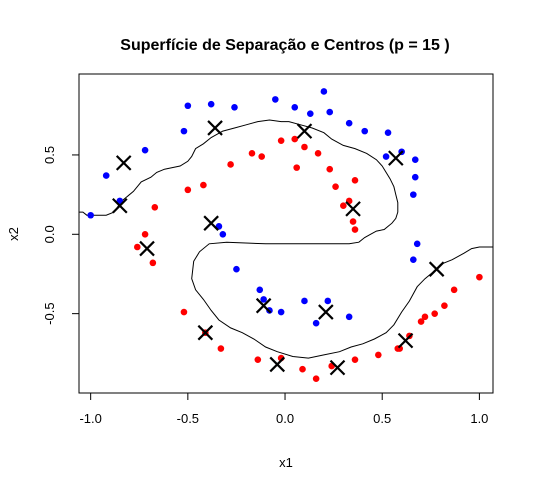 This screenshot has height=490, width=534. I want to click on x-tick-label: -1.0, so click(90, 418).